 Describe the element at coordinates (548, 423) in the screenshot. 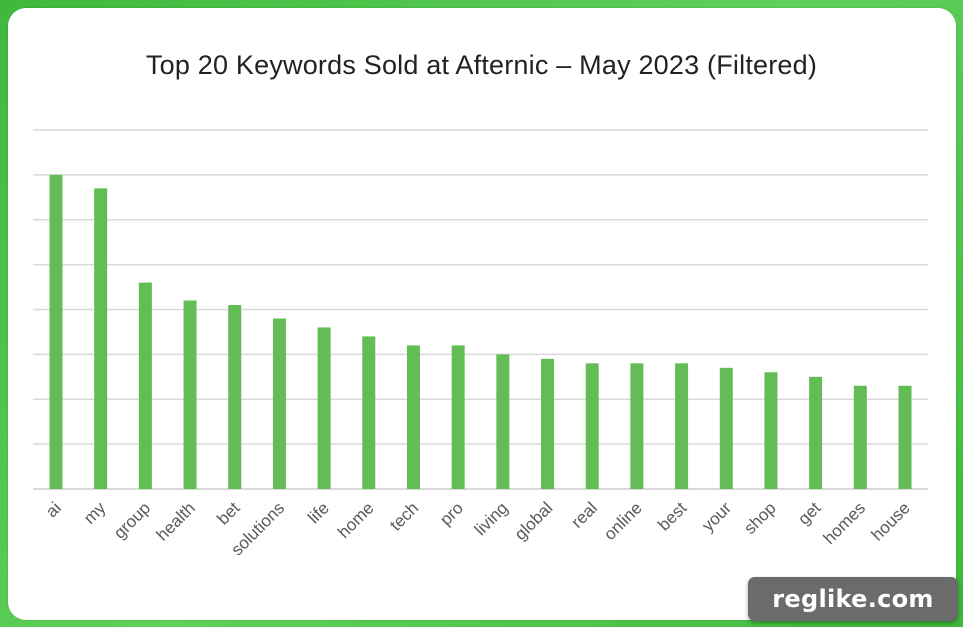

I see `bar-global` at that location.